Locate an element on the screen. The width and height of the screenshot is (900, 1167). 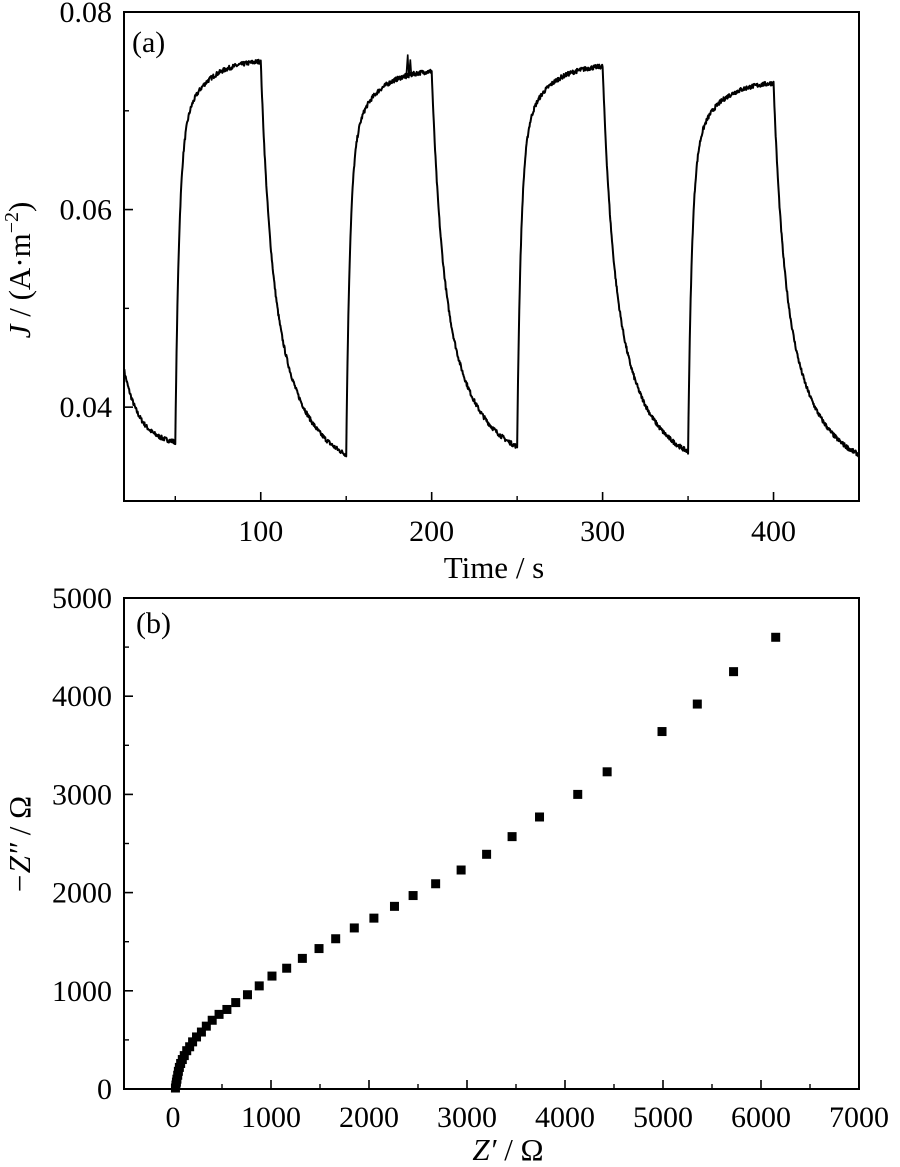
panel-b-x-tick-label: 3000 is located at coordinates (467, 1117).